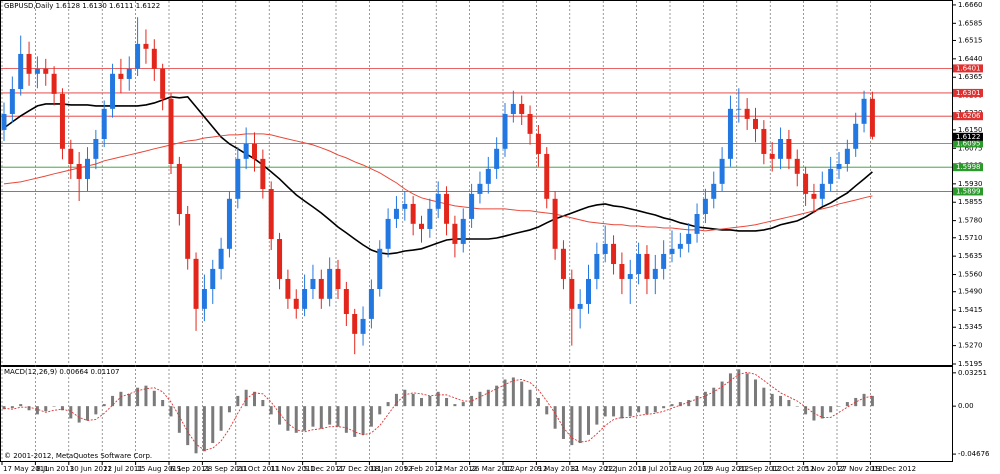  Describe the element at coordinates (82, 6) in the screenshot. I see `price-title: GBPUSD,Daily 1.6128 1.6130 1.6111 1.6122` at that location.